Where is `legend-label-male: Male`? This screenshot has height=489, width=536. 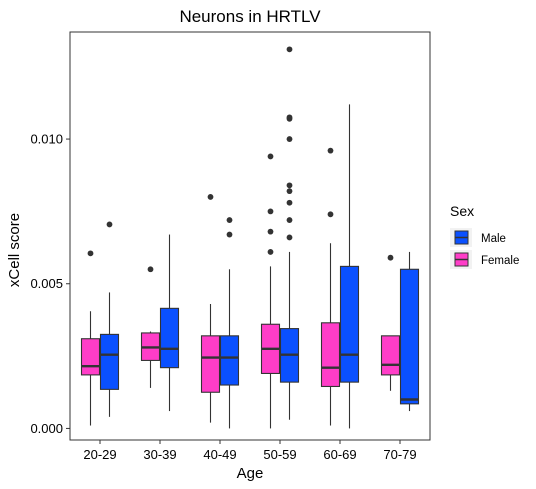
legend-label-male: Male is located at coordinates (493, 239).